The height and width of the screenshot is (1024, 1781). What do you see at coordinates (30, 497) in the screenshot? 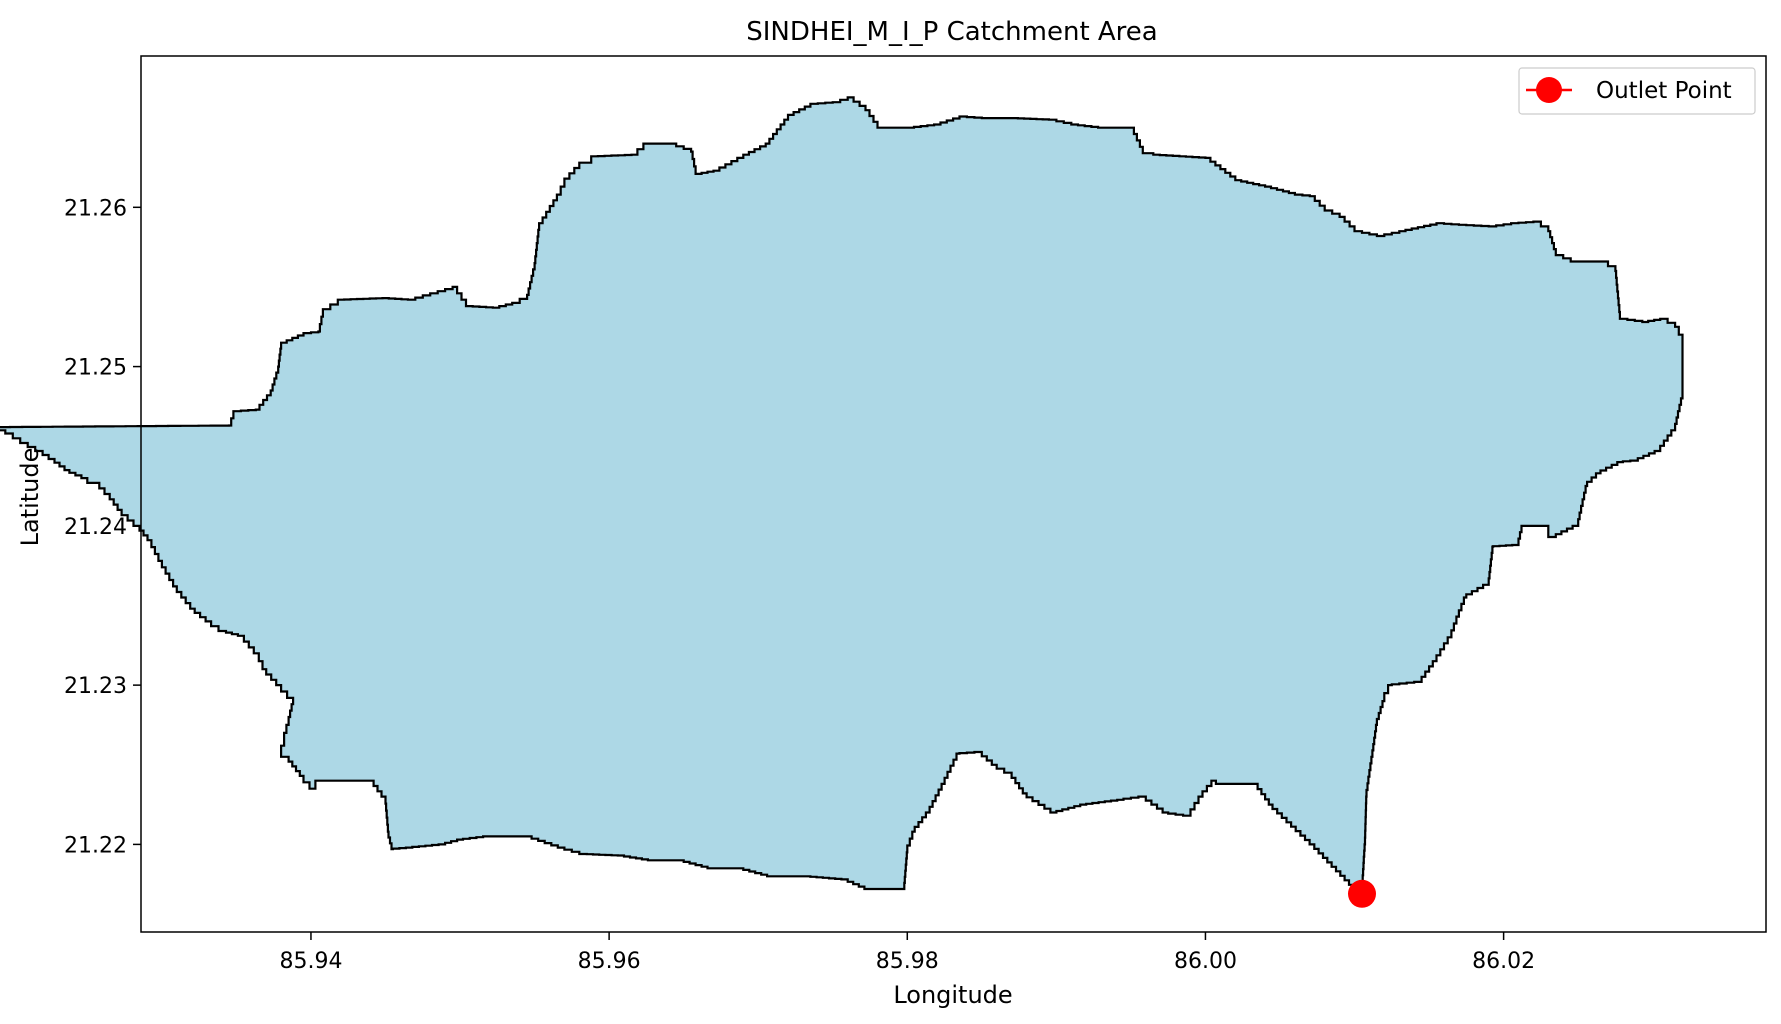
I see `y-axis-label: Latitude` at bounding box center [30, 497].